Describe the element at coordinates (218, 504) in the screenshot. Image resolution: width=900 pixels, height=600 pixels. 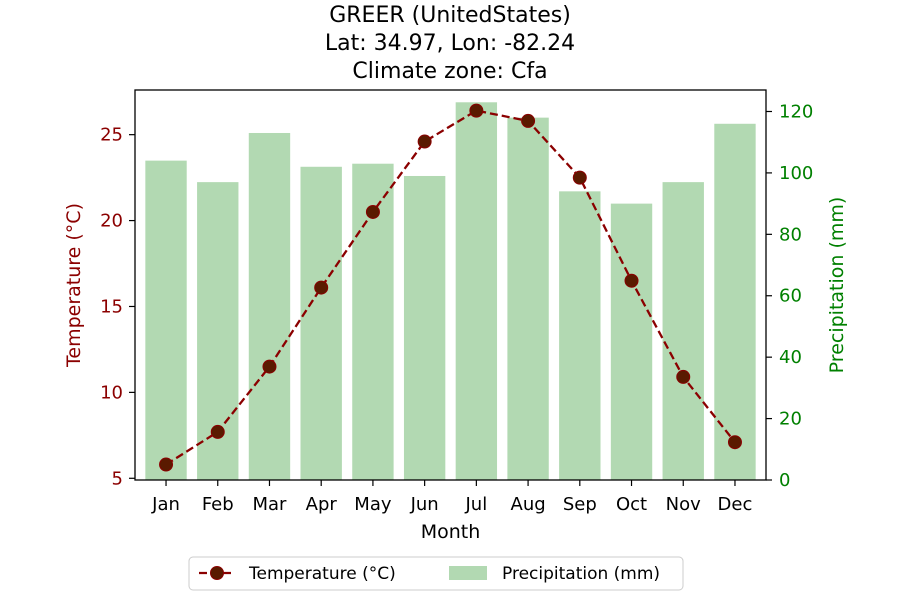
I see `x-tick-label-feb: Feb` at that location.